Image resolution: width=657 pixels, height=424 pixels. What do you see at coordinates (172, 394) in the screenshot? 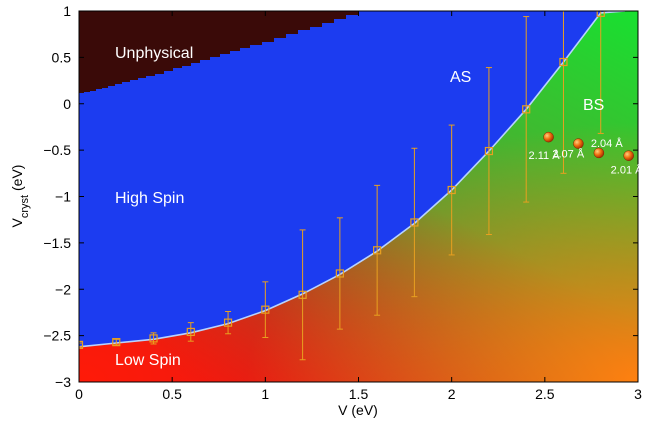
I see `x-tick-label: 0.5` at bounding box center [172, 394].